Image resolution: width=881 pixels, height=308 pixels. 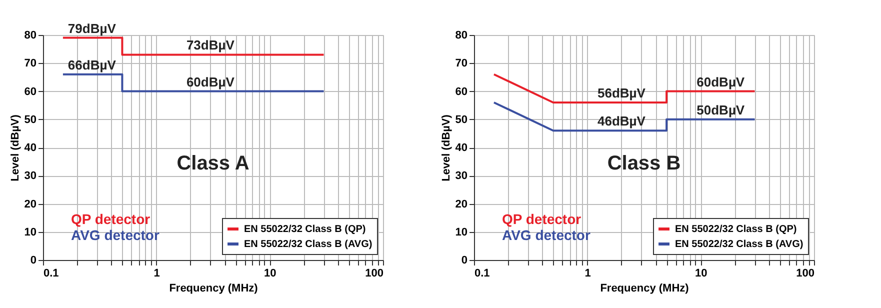 What do you see at coordinates (210, 45) in the screenshot?
I see `annotation: 73dBµV` at bounding box center [210, 45].